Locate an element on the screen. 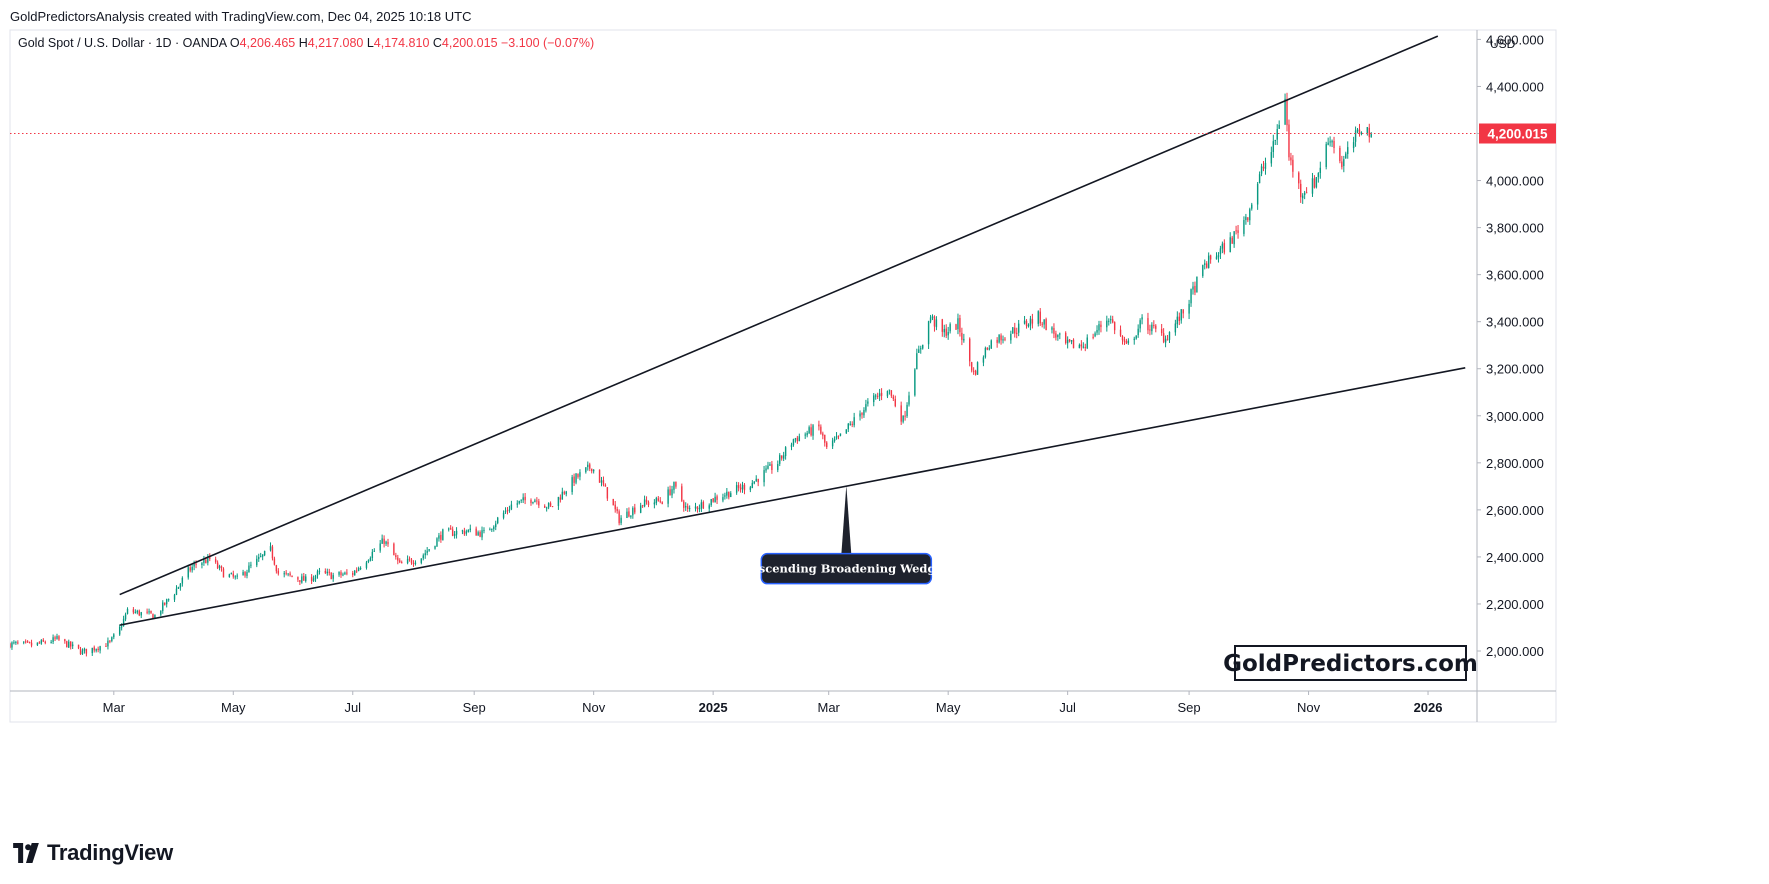  symbol-legend-part: O is located at coordinates (235, 43).